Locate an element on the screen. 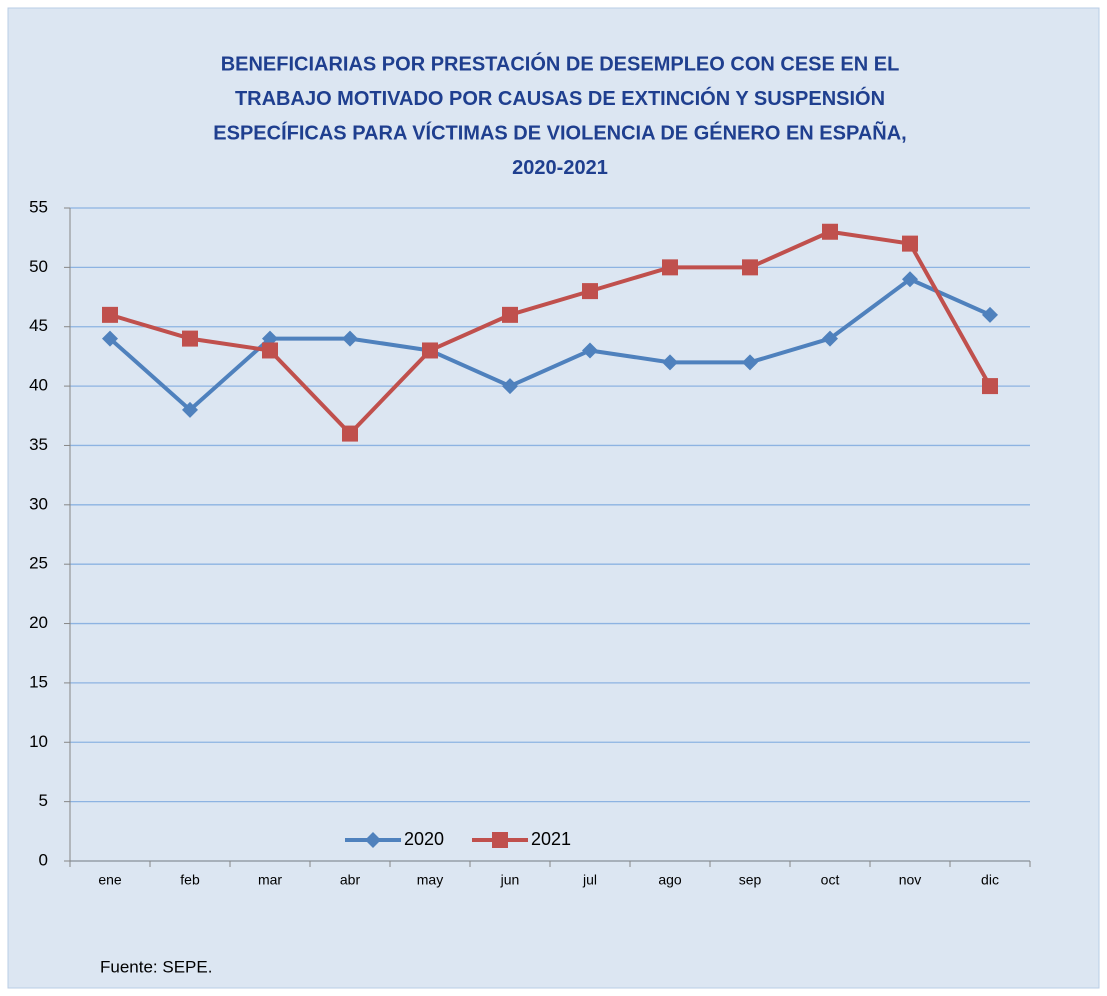 Image resolution: width=1107 pixels, height=996 pixels. legend-label: 2020 is located at coordinates (424, 839).